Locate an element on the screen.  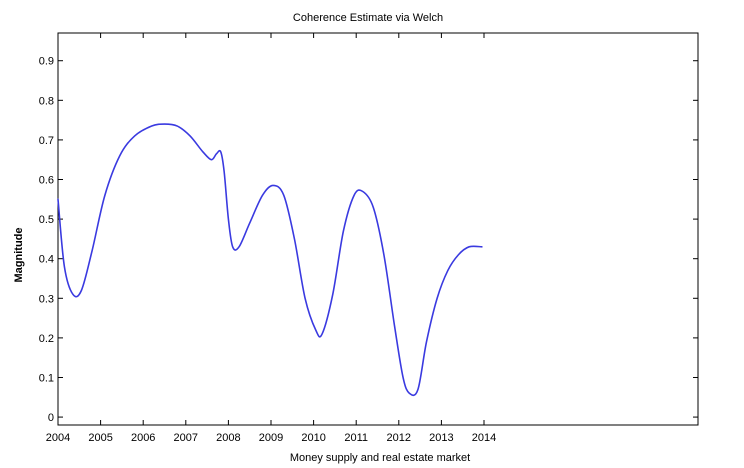
y-tick-label: 0.3 is located at coordinates (46, 299).